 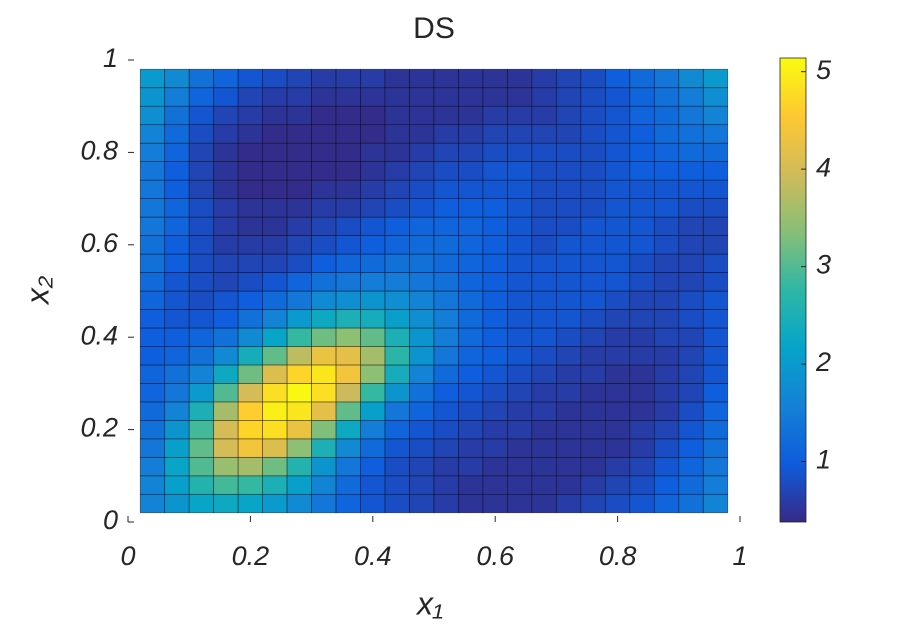 What do you see at coordinates (99, 335) in the screenshot?
I see `y-tick-label: 0.4` at bounding box center [99, 335].